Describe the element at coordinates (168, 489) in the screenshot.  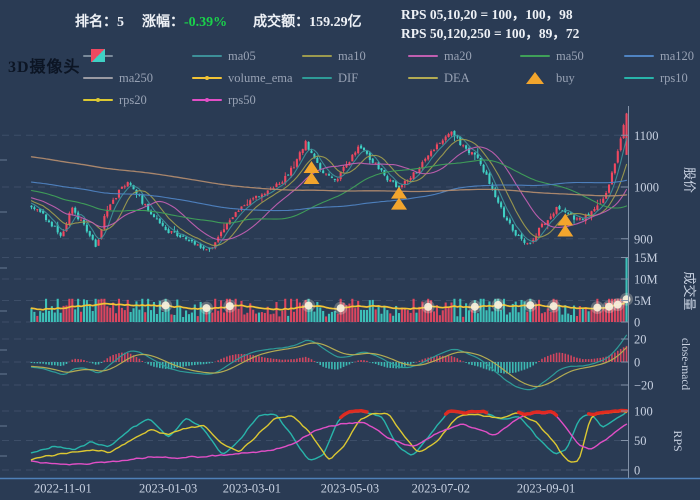
I see `x-tick-label: 2023-01-03` at that location.